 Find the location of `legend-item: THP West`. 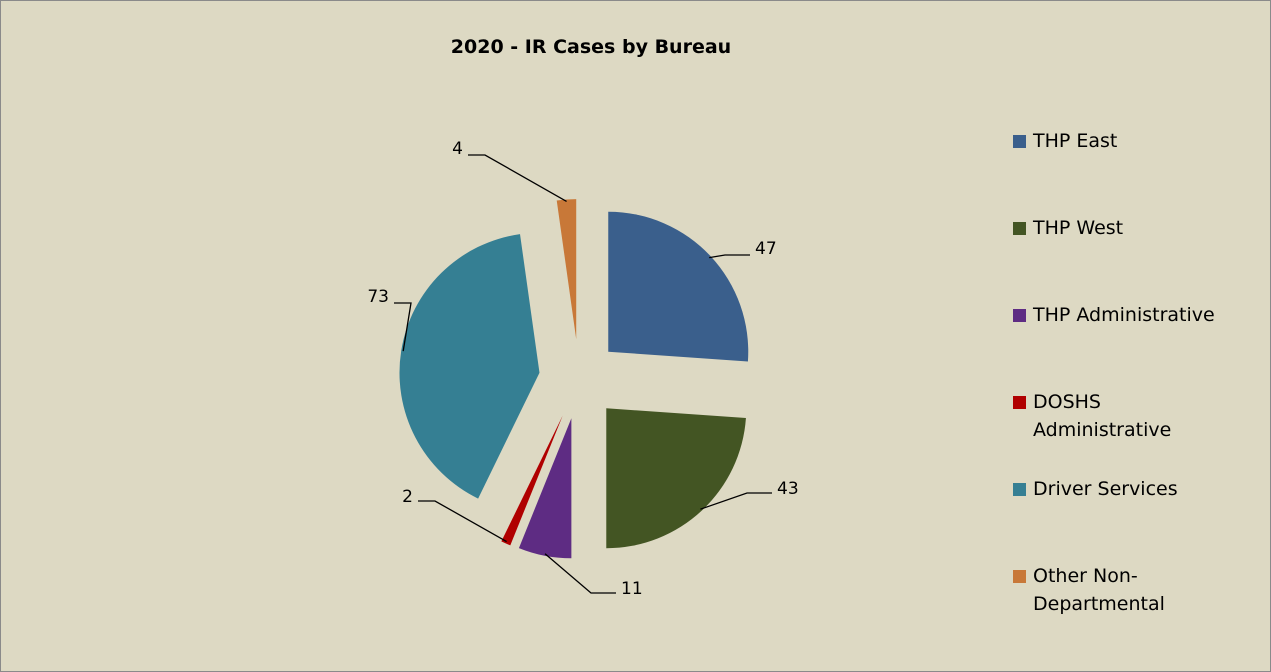

legend-item: THP West is located at coordinates (1118, 228).